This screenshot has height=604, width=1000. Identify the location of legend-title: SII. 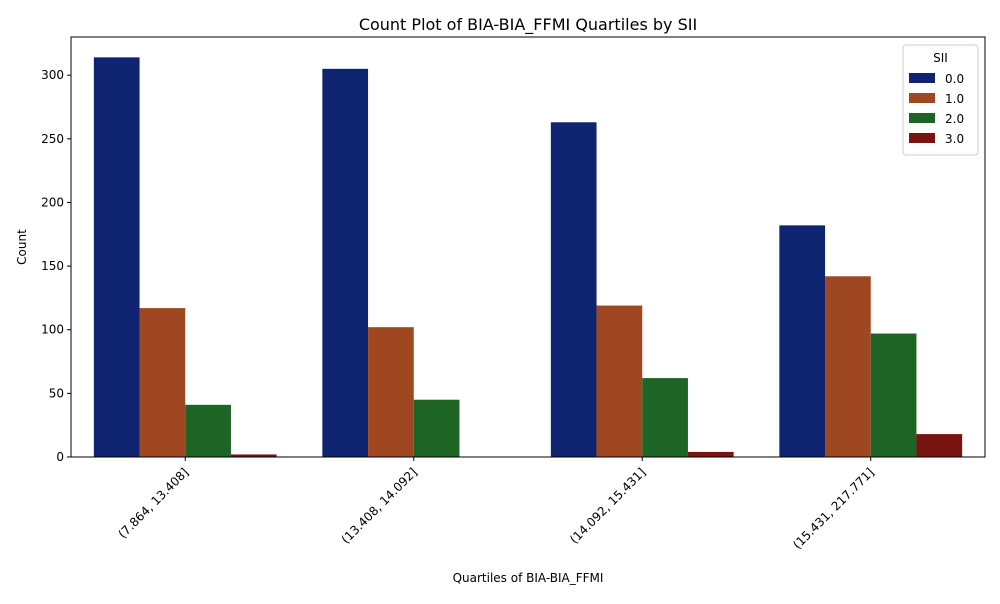
(940, 58).